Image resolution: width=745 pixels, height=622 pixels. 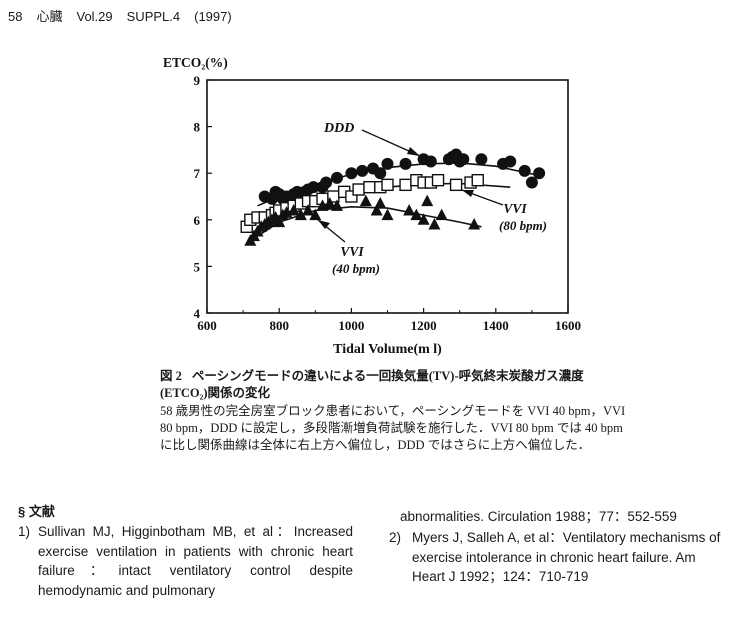 What do you see at coordinates (468, 193) in the screenshot?
I see `annotation-arrowhead-vvi80` at bounding box center [468, 193].